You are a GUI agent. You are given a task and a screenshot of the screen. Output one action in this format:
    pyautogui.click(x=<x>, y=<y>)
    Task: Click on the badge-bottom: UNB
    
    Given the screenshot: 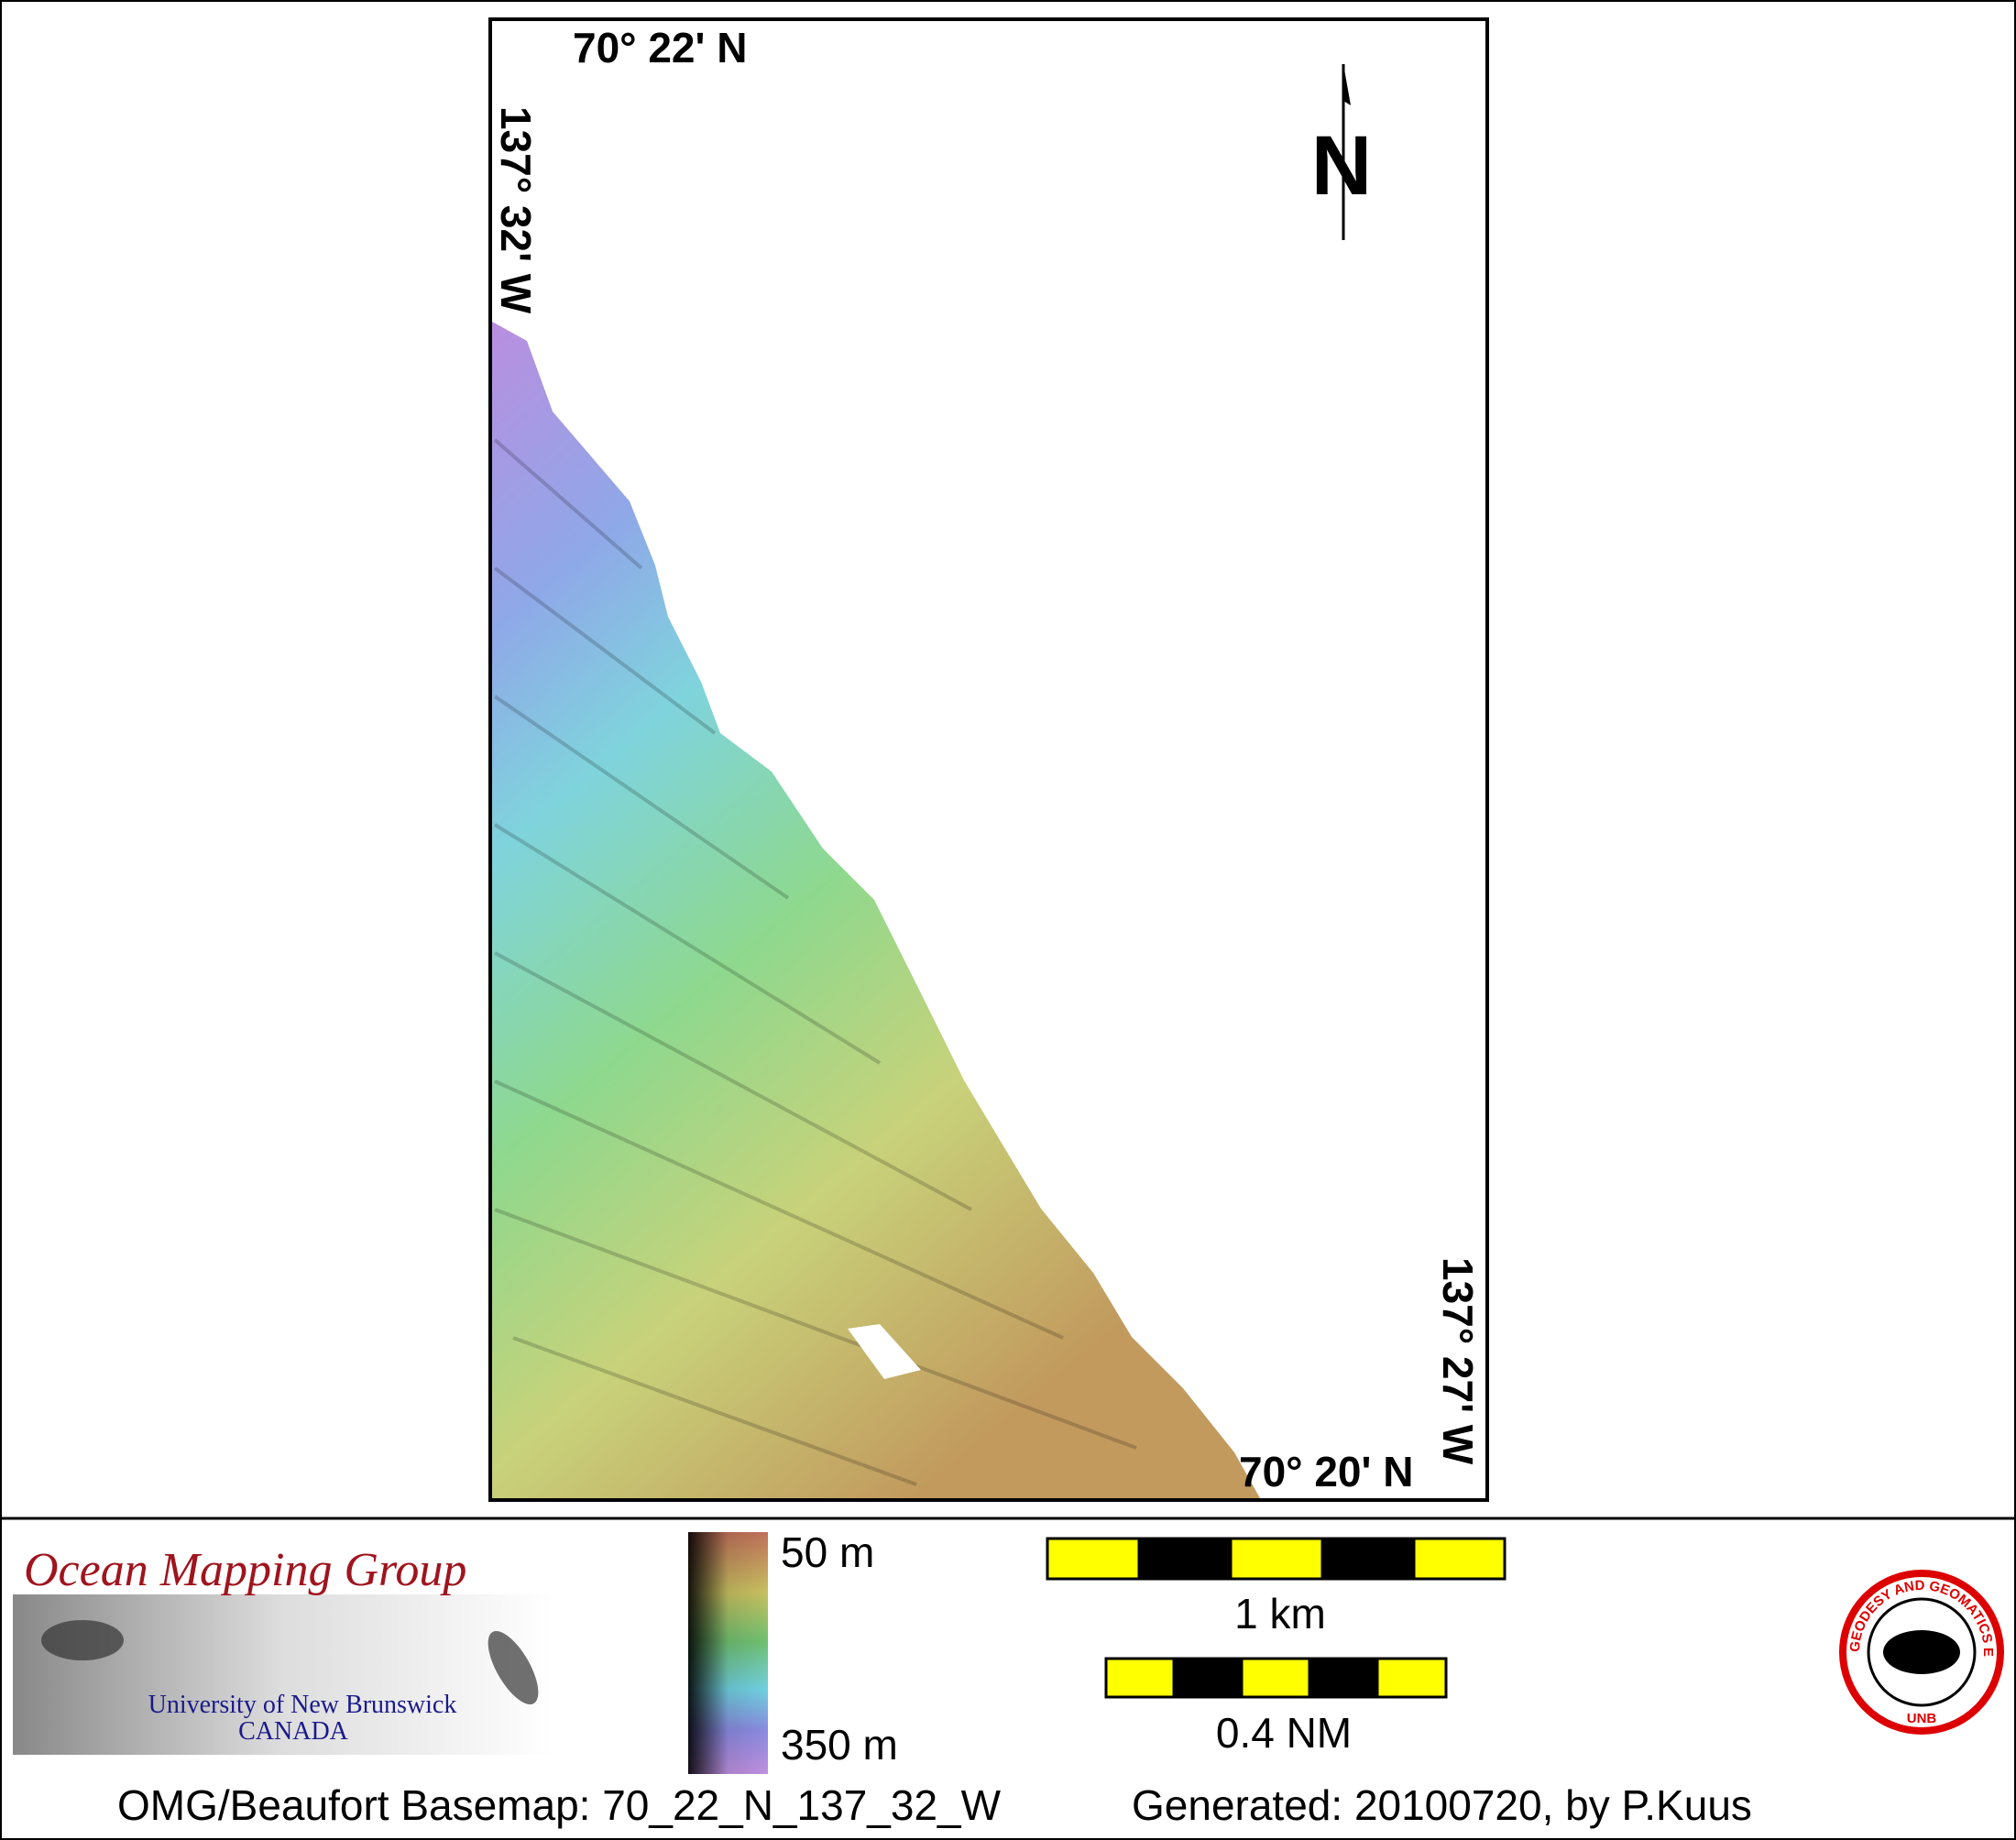 What is the action you would take?
    pyautogui.click(x=1922, y=1718)
    